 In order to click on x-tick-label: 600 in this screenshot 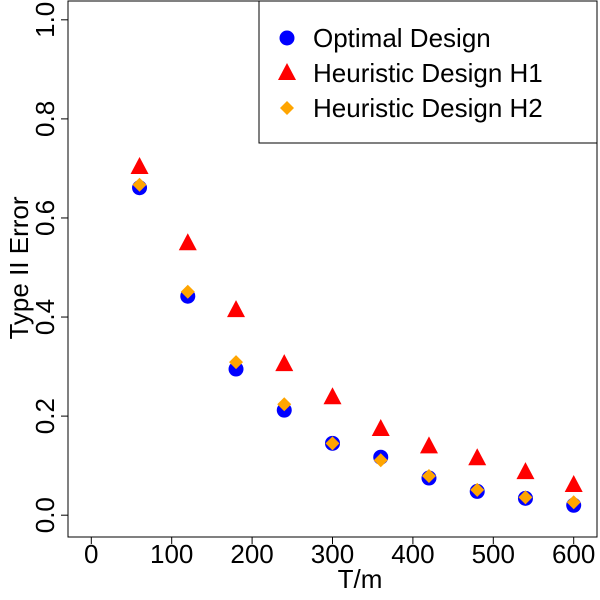, I will do `click(573, 554)`.